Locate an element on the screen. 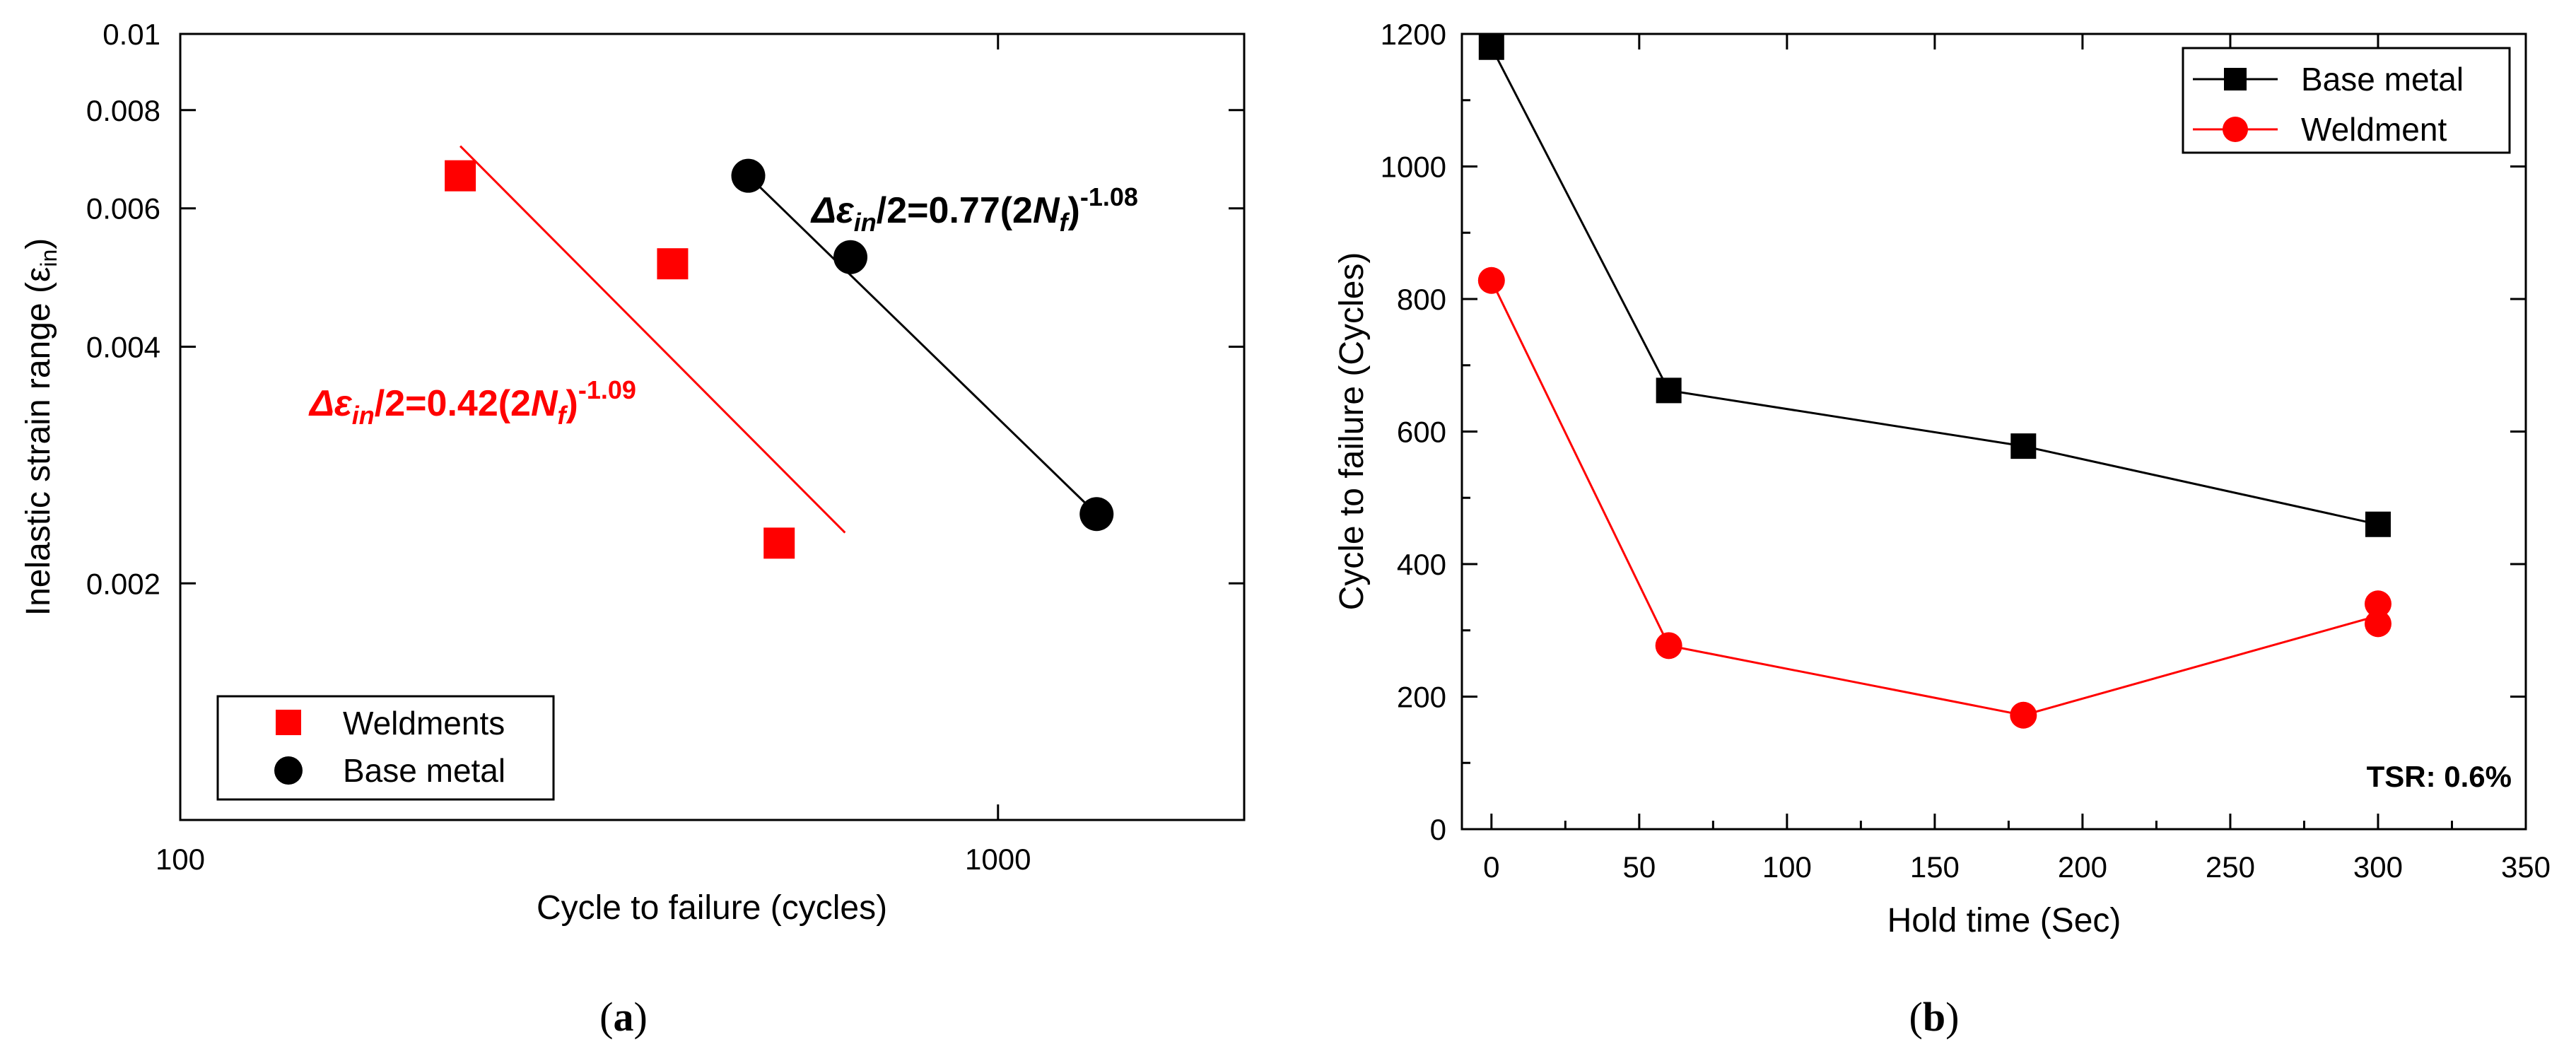  equation-weldments-nsub: f is located at coordinates (563, 415).